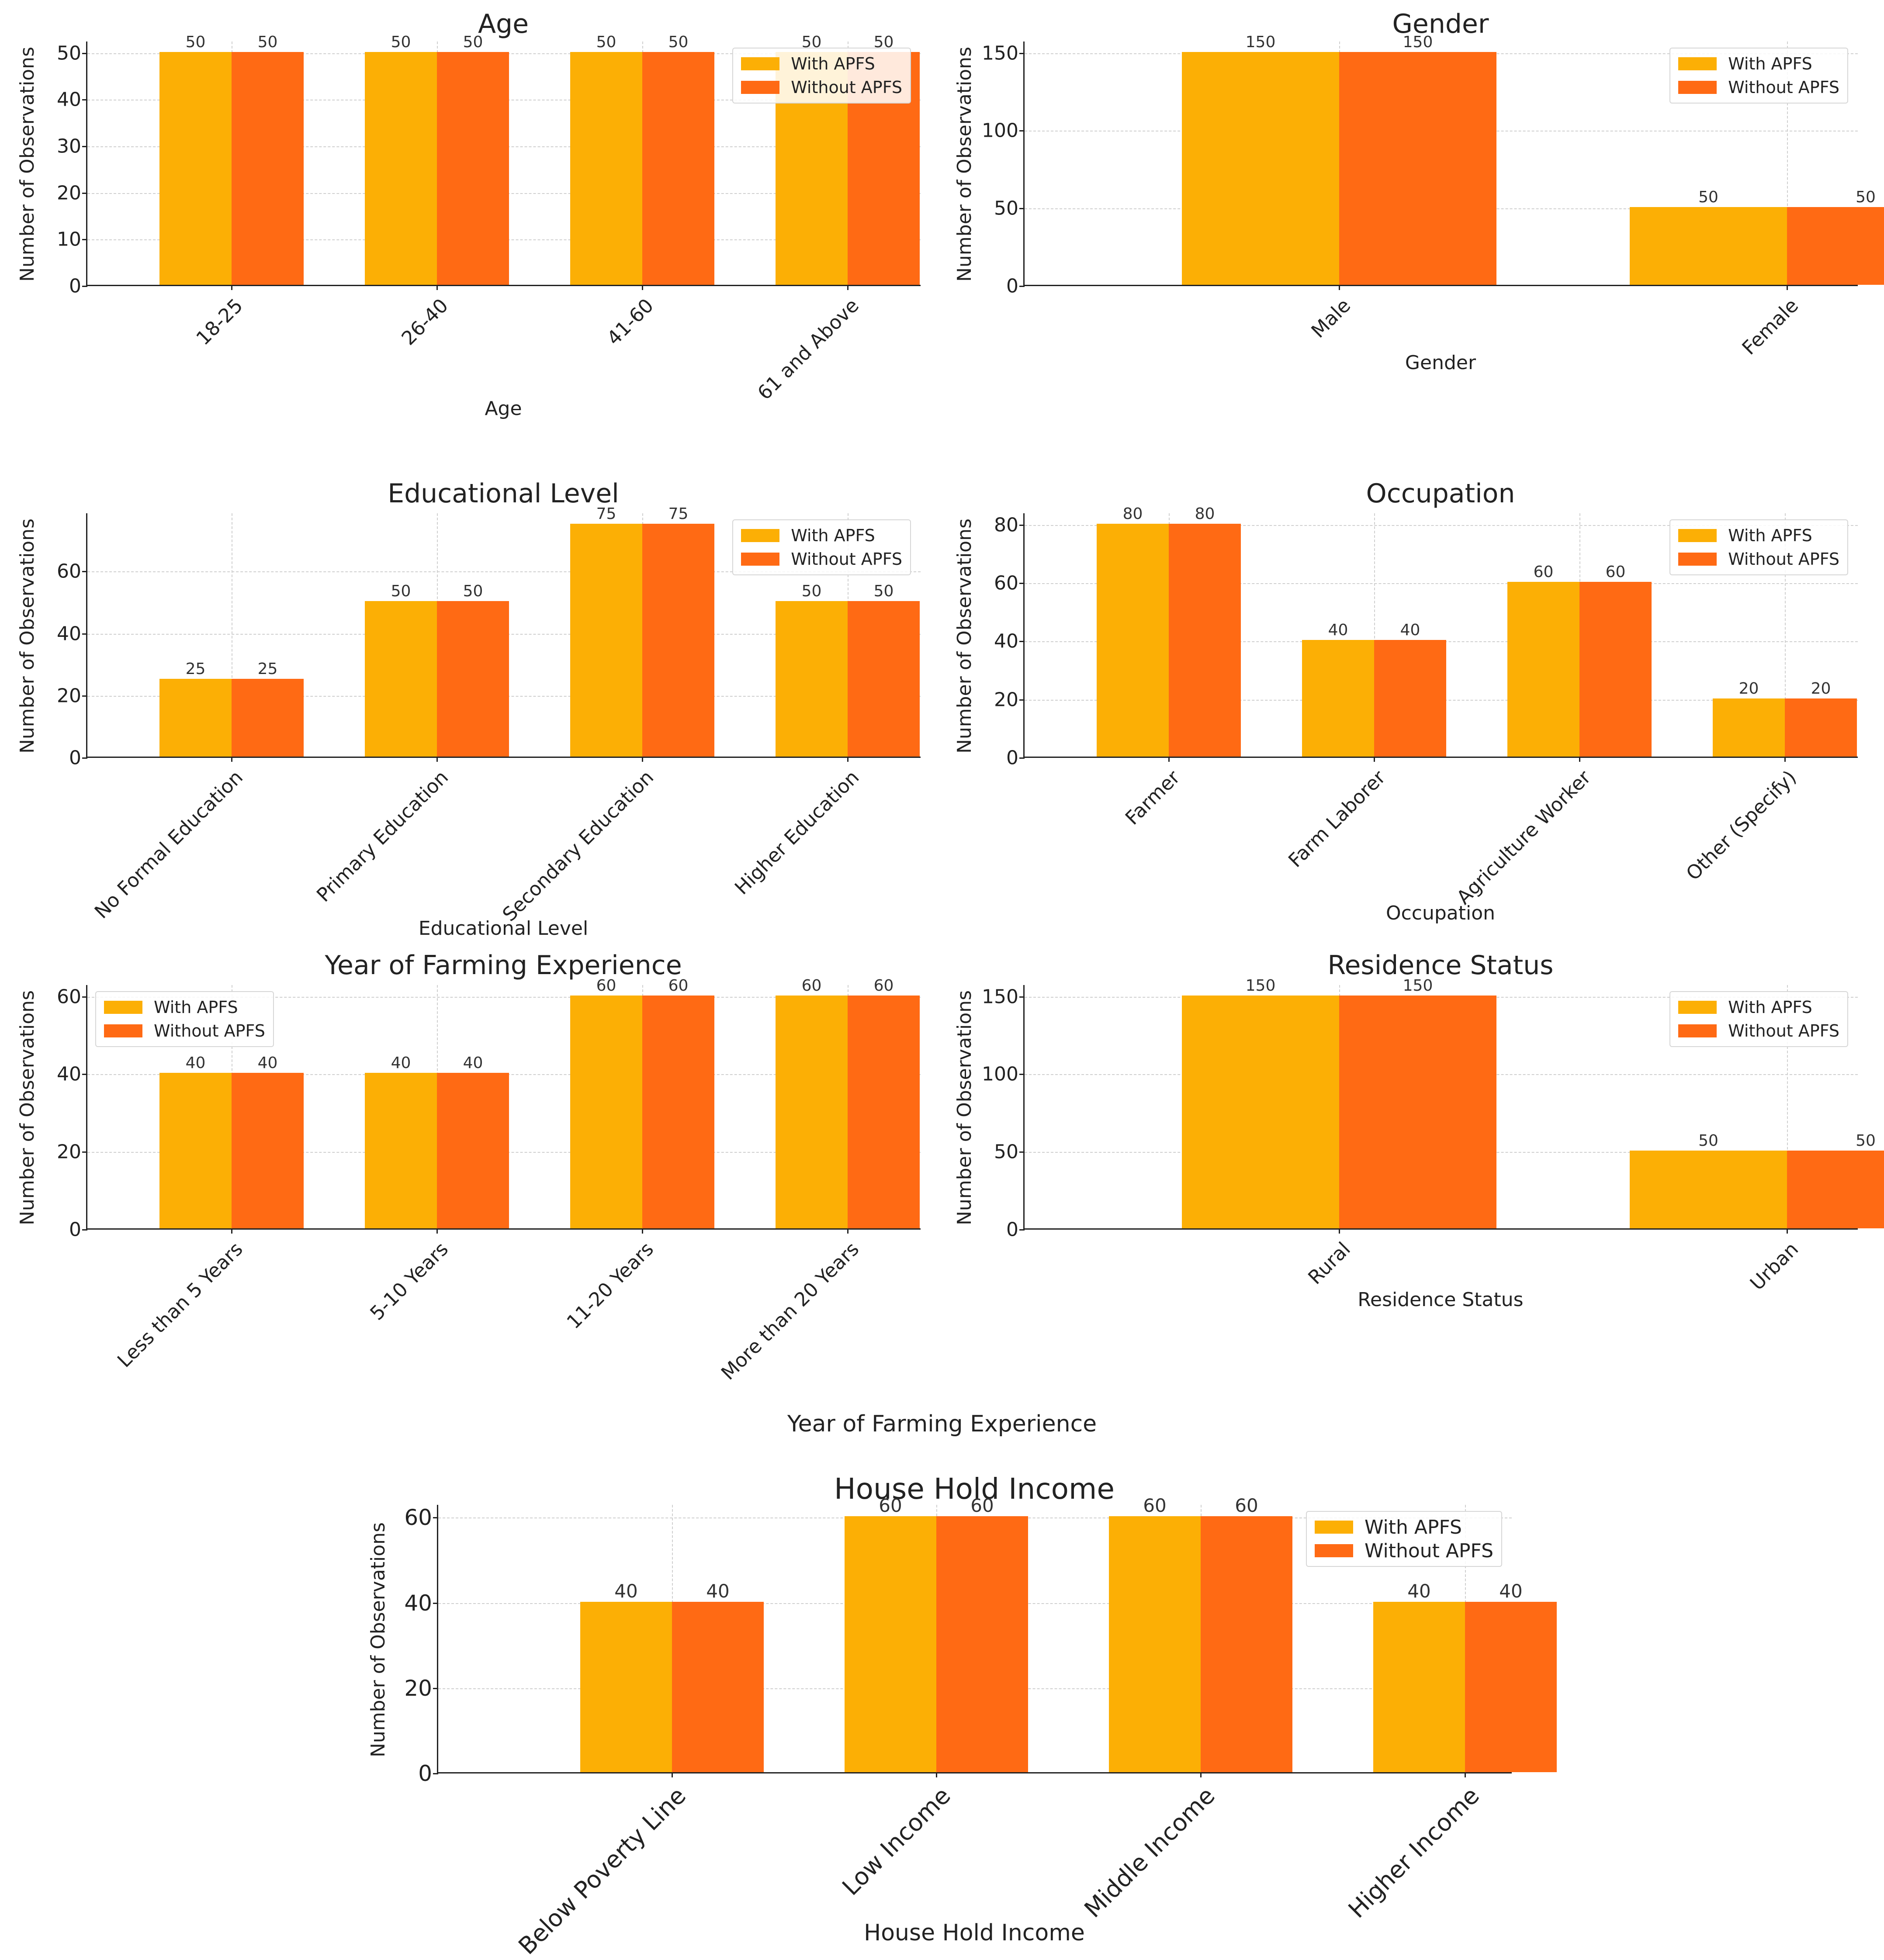 This screenshot has width=1884, height=1960. Describe the element at coordinates (1404, 1539) in the screenshot. I see `house-hold-income-legend: With APFS Without APFS` at that location.